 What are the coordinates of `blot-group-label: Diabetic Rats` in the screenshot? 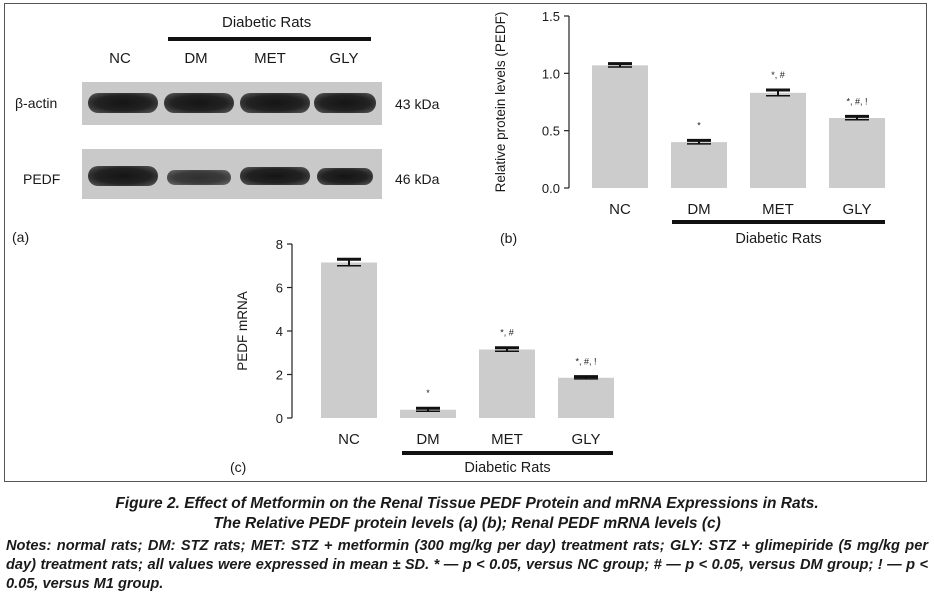 It's located at (267, 22).